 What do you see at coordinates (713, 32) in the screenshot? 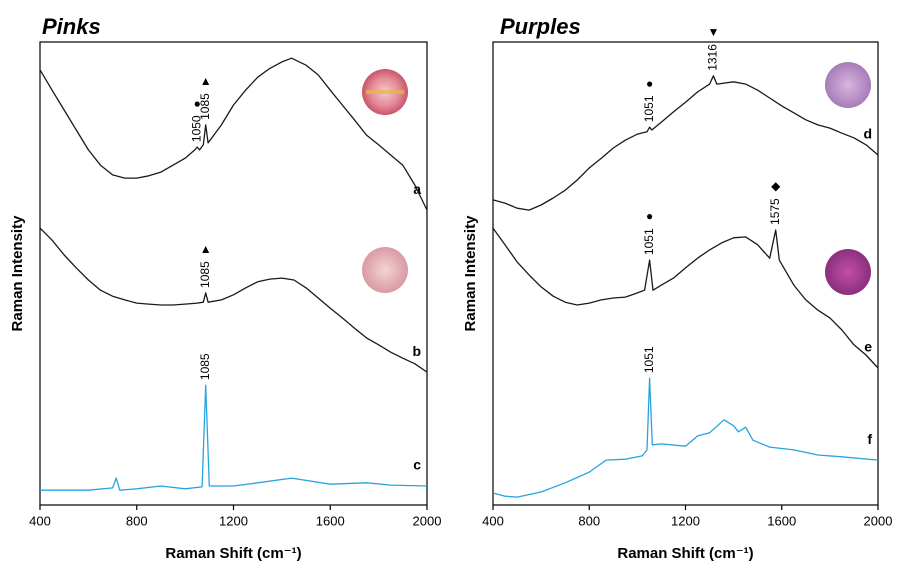
I see `peak-symbol: ▼` at bounding box center [713, 32].